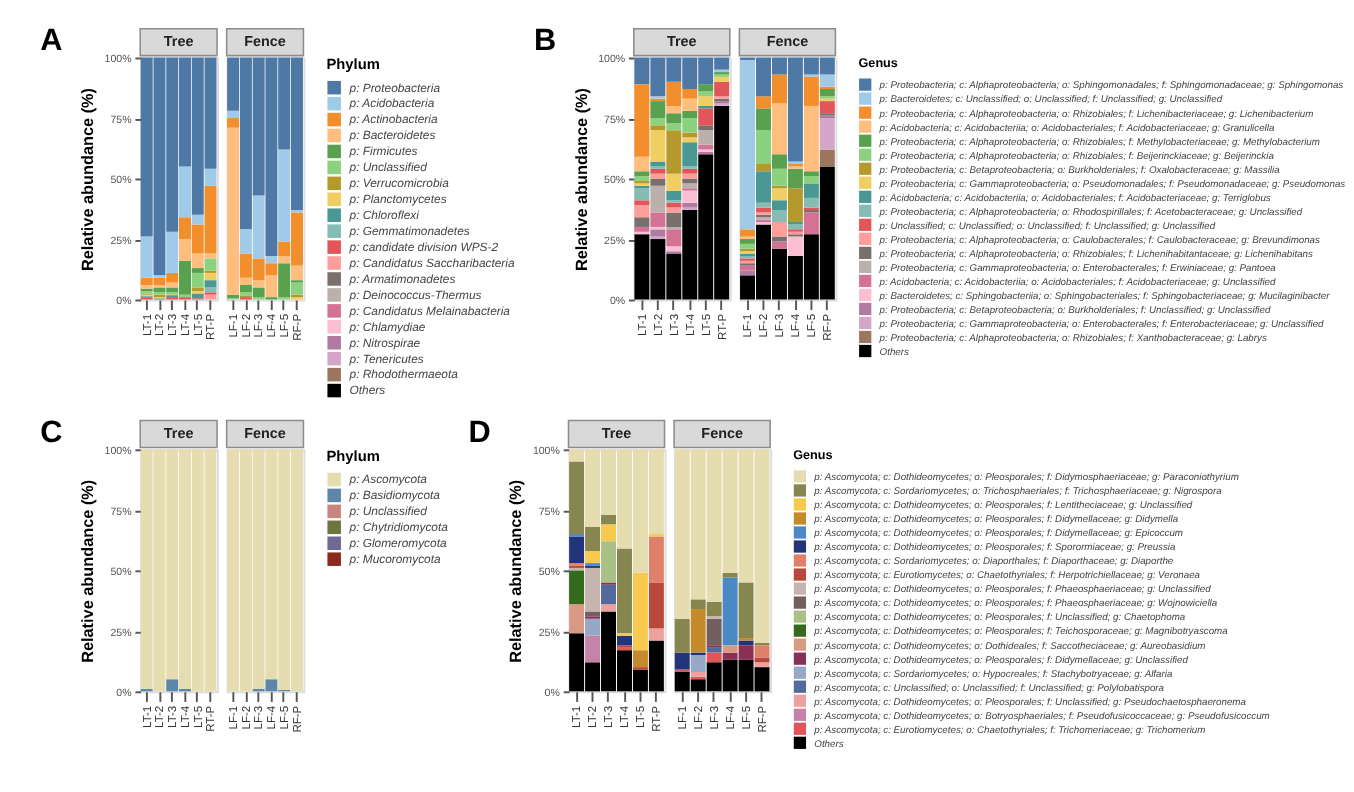  I want to click on chart-title: A, so click(51, 40).